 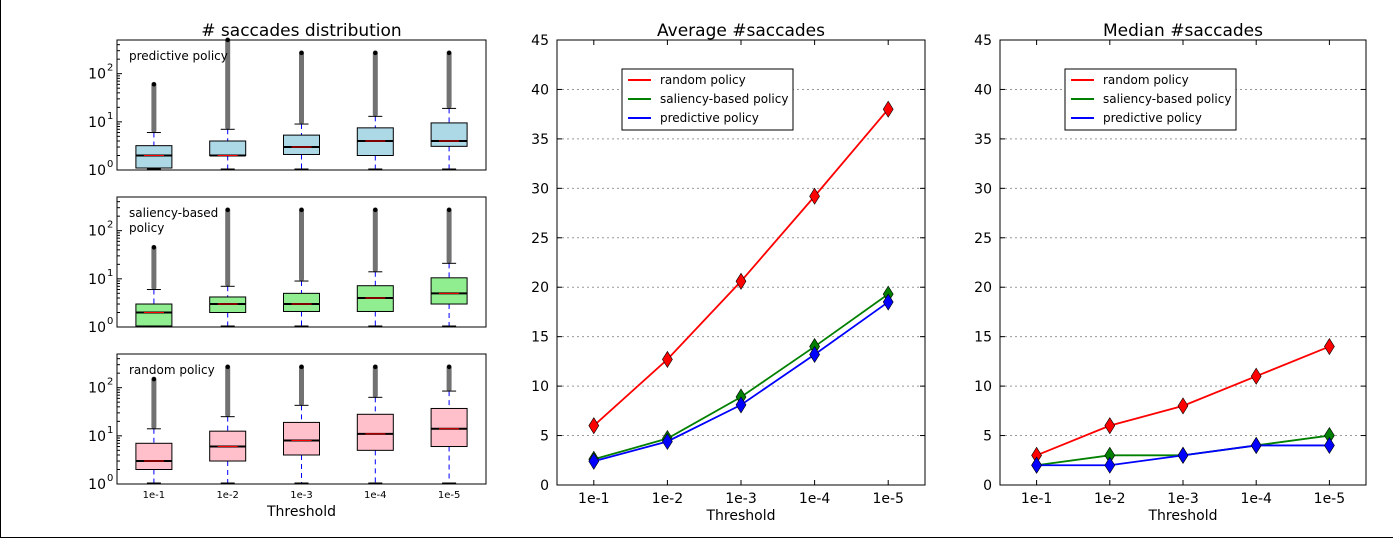 I want to click on series-predictive-policy, so click(x=741, y=381).